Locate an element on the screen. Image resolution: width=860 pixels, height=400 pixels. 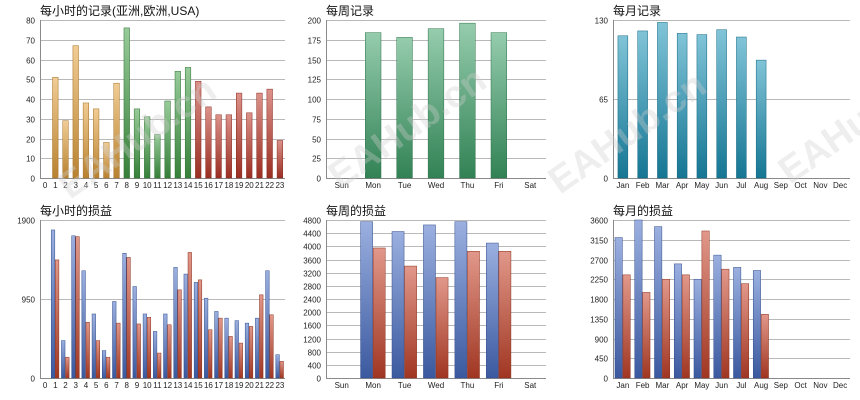
x-tick-label: 19 is located at coordinates (239, 185).